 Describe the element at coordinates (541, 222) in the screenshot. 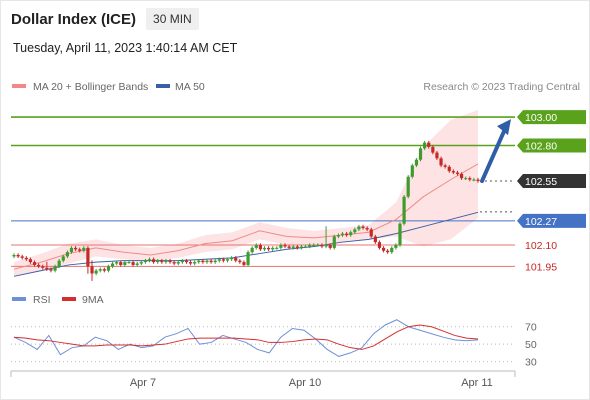

I see `level-label-102.27: 102.27` at that location.